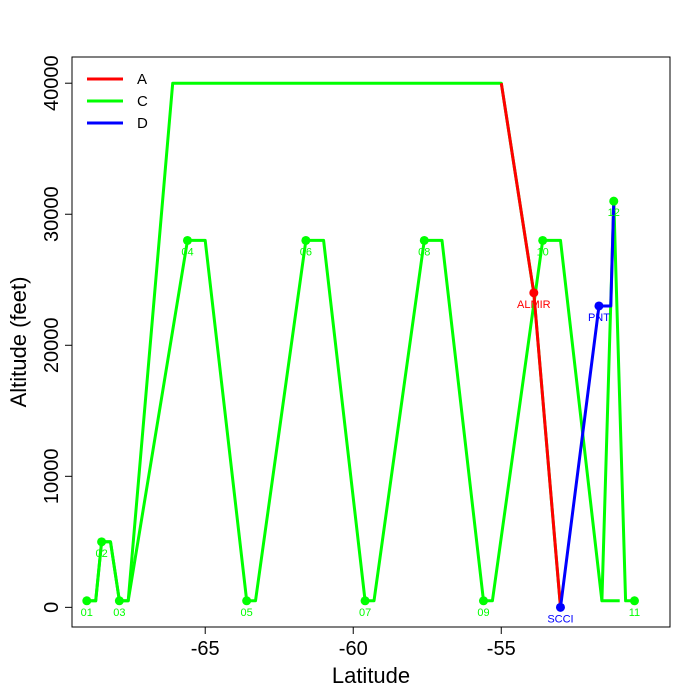 The height and width of the screenshot is (700, 700). What do you see at coordinates (534, 293) in the screenshot?
I see `series-a-point` at bounding box center [534, 293].